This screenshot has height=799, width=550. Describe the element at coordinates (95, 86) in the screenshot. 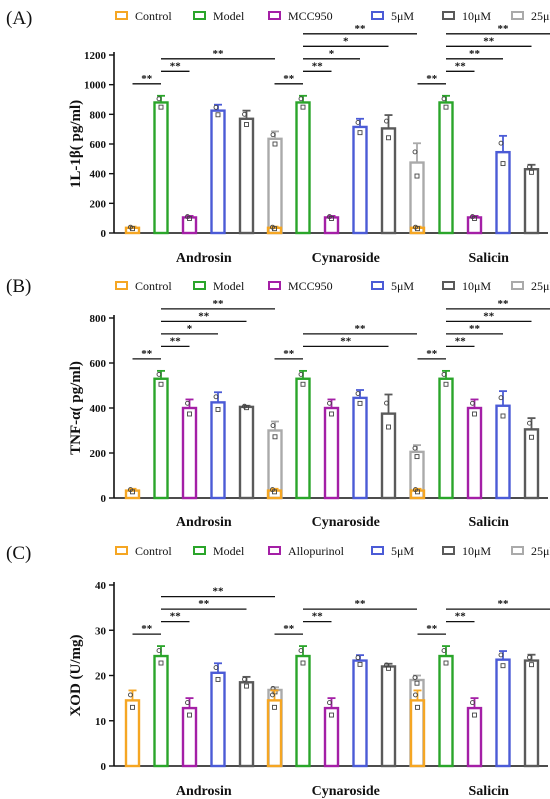

I see `y-tick-label: 1000` at that location.